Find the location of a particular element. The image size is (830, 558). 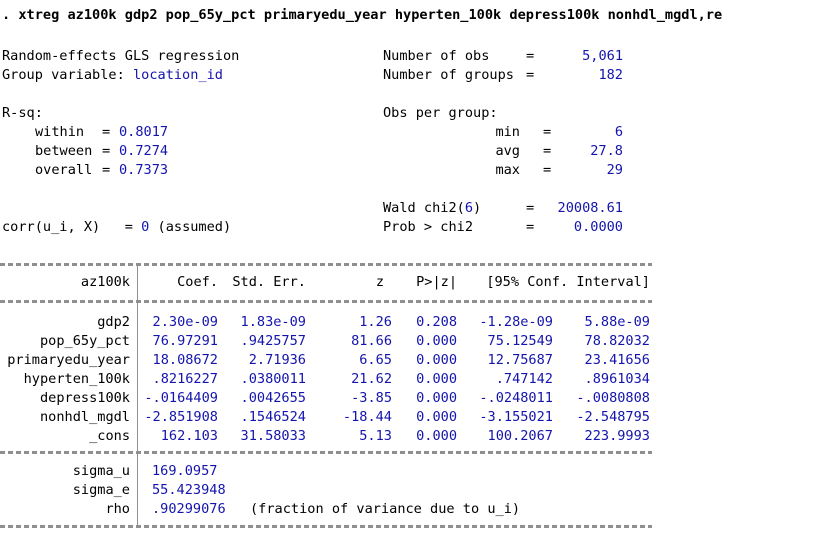

wald-label-post: ) is located at coordinates (477, 208).